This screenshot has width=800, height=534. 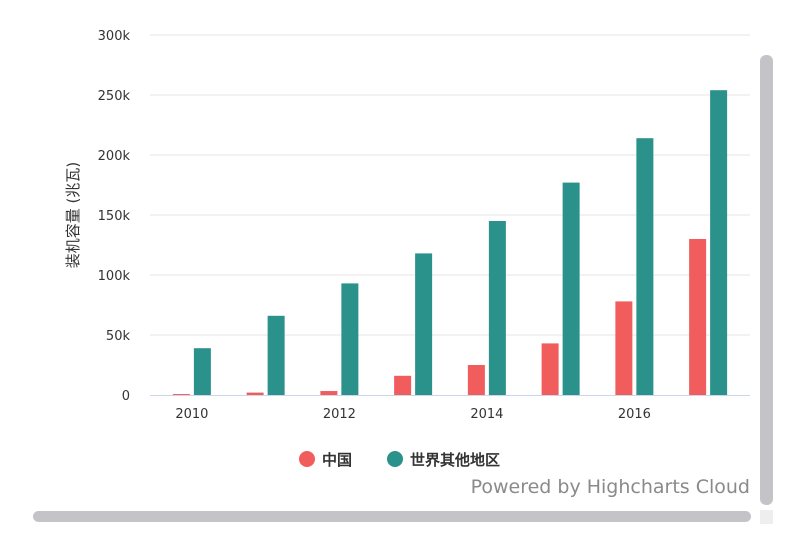 I want to click on vertical-scrollbar, so click(x=766, y=280).